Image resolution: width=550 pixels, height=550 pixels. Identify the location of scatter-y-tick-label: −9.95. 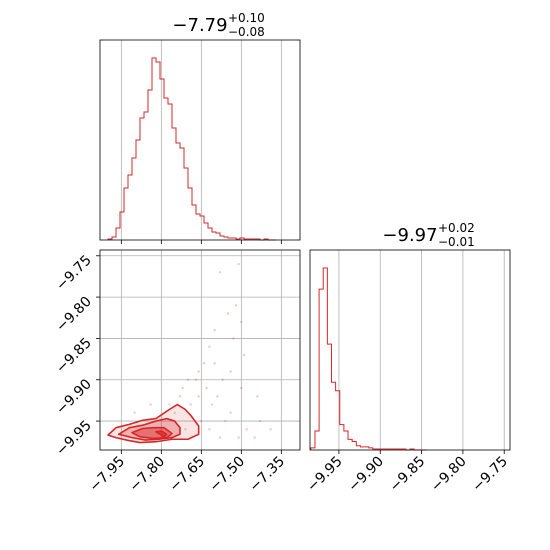
(74, 439).